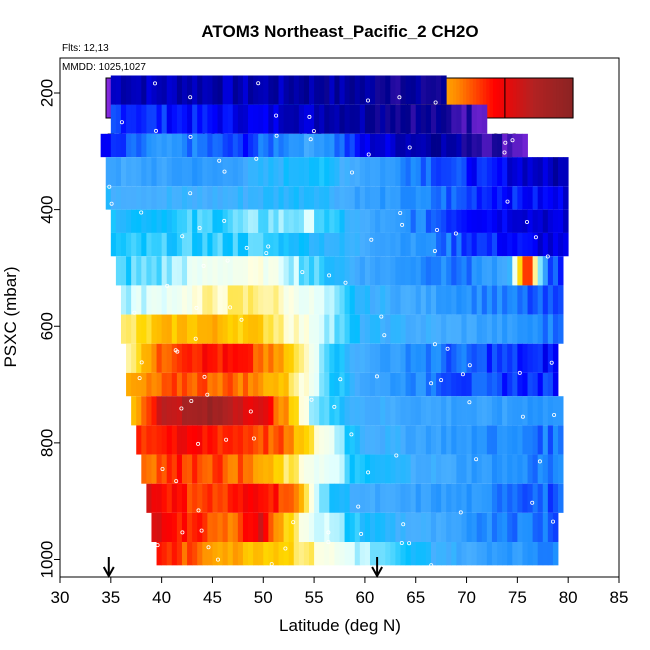 Image resolution: width=650 pixels, height=650 pixels. What do you see at coordinates (108, 98) in the screenshot?
I see `colorbar-swatch` at bounding box center [108, 98].